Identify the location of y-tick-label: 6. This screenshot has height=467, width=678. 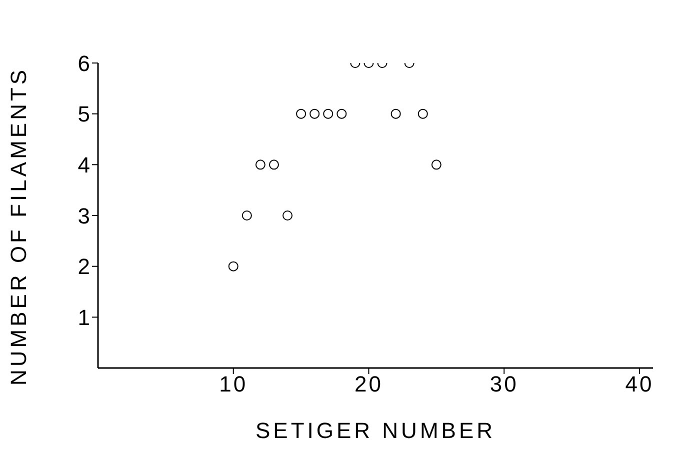
(84, 63).